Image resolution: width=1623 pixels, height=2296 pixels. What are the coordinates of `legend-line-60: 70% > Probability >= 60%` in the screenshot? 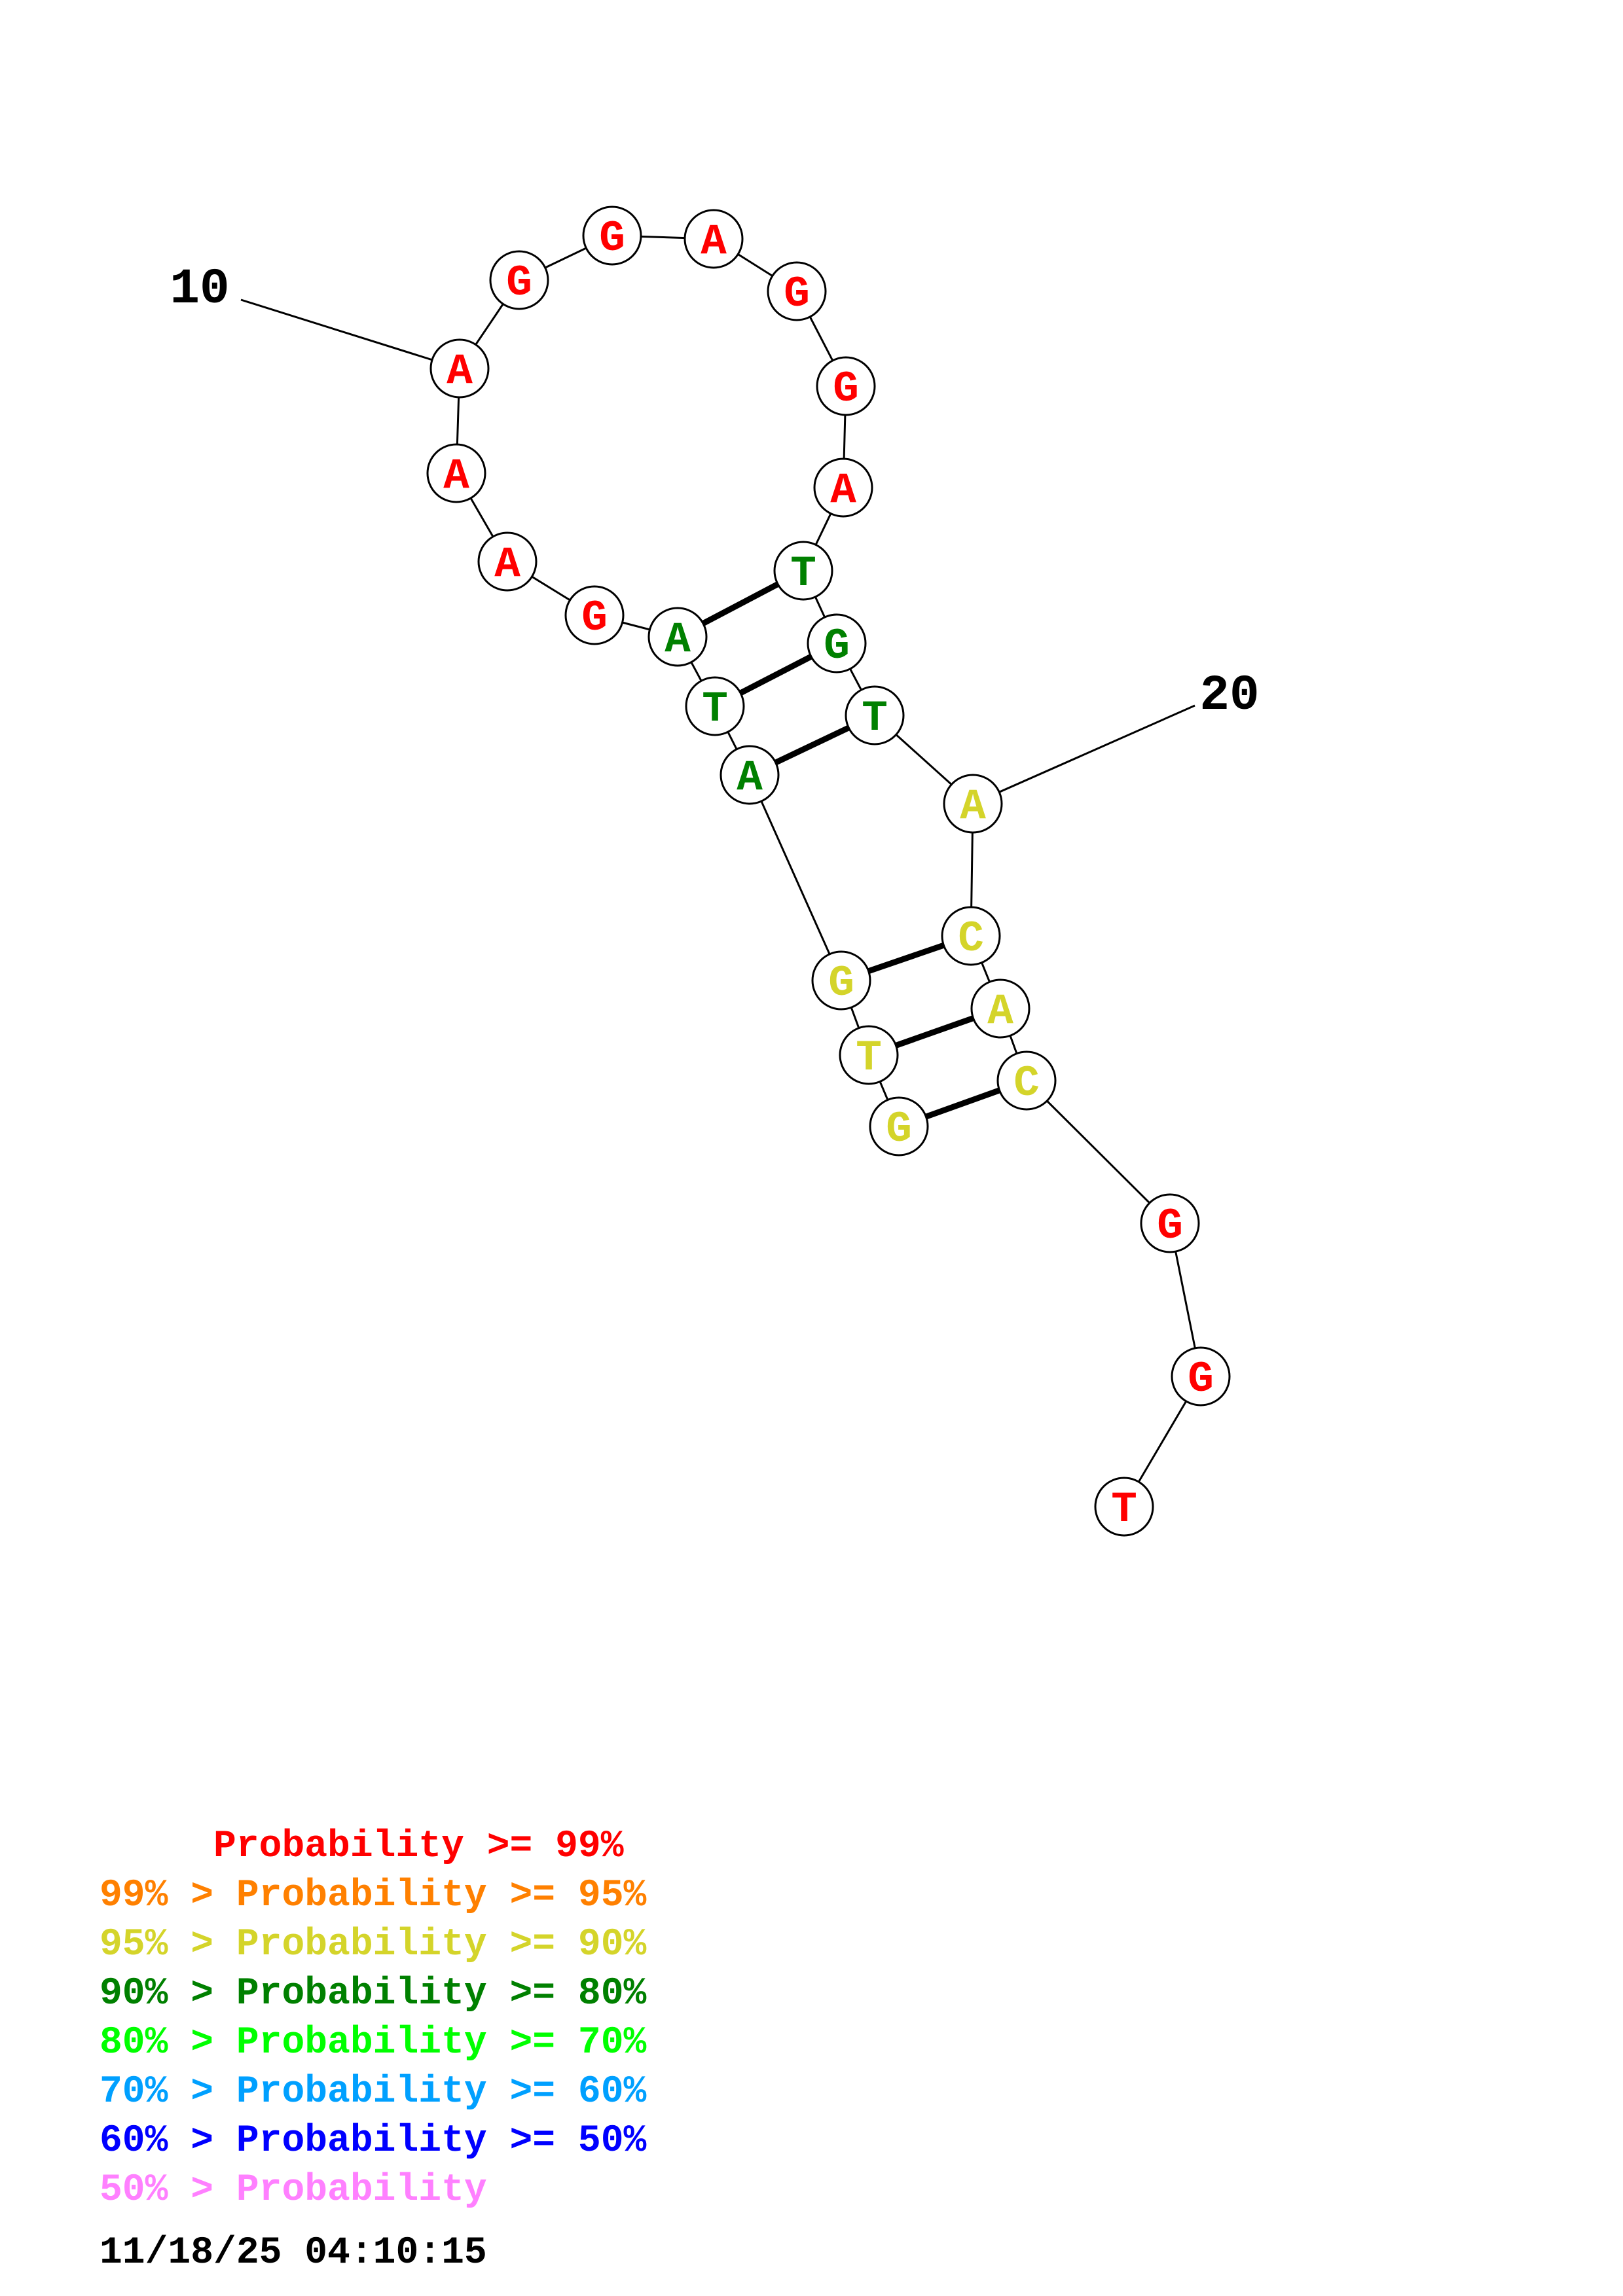 It's located at (373, 2092).